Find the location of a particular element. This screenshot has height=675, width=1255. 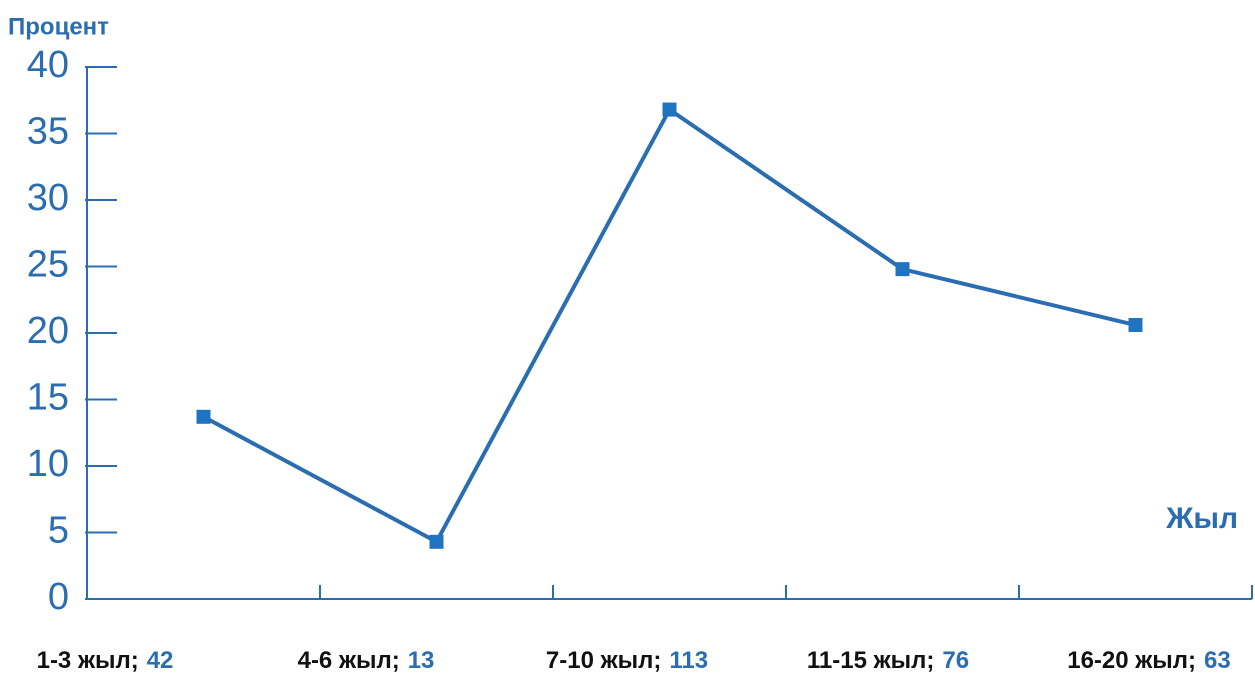

y-tick-label: 20 is located at coordinates (48, 331).